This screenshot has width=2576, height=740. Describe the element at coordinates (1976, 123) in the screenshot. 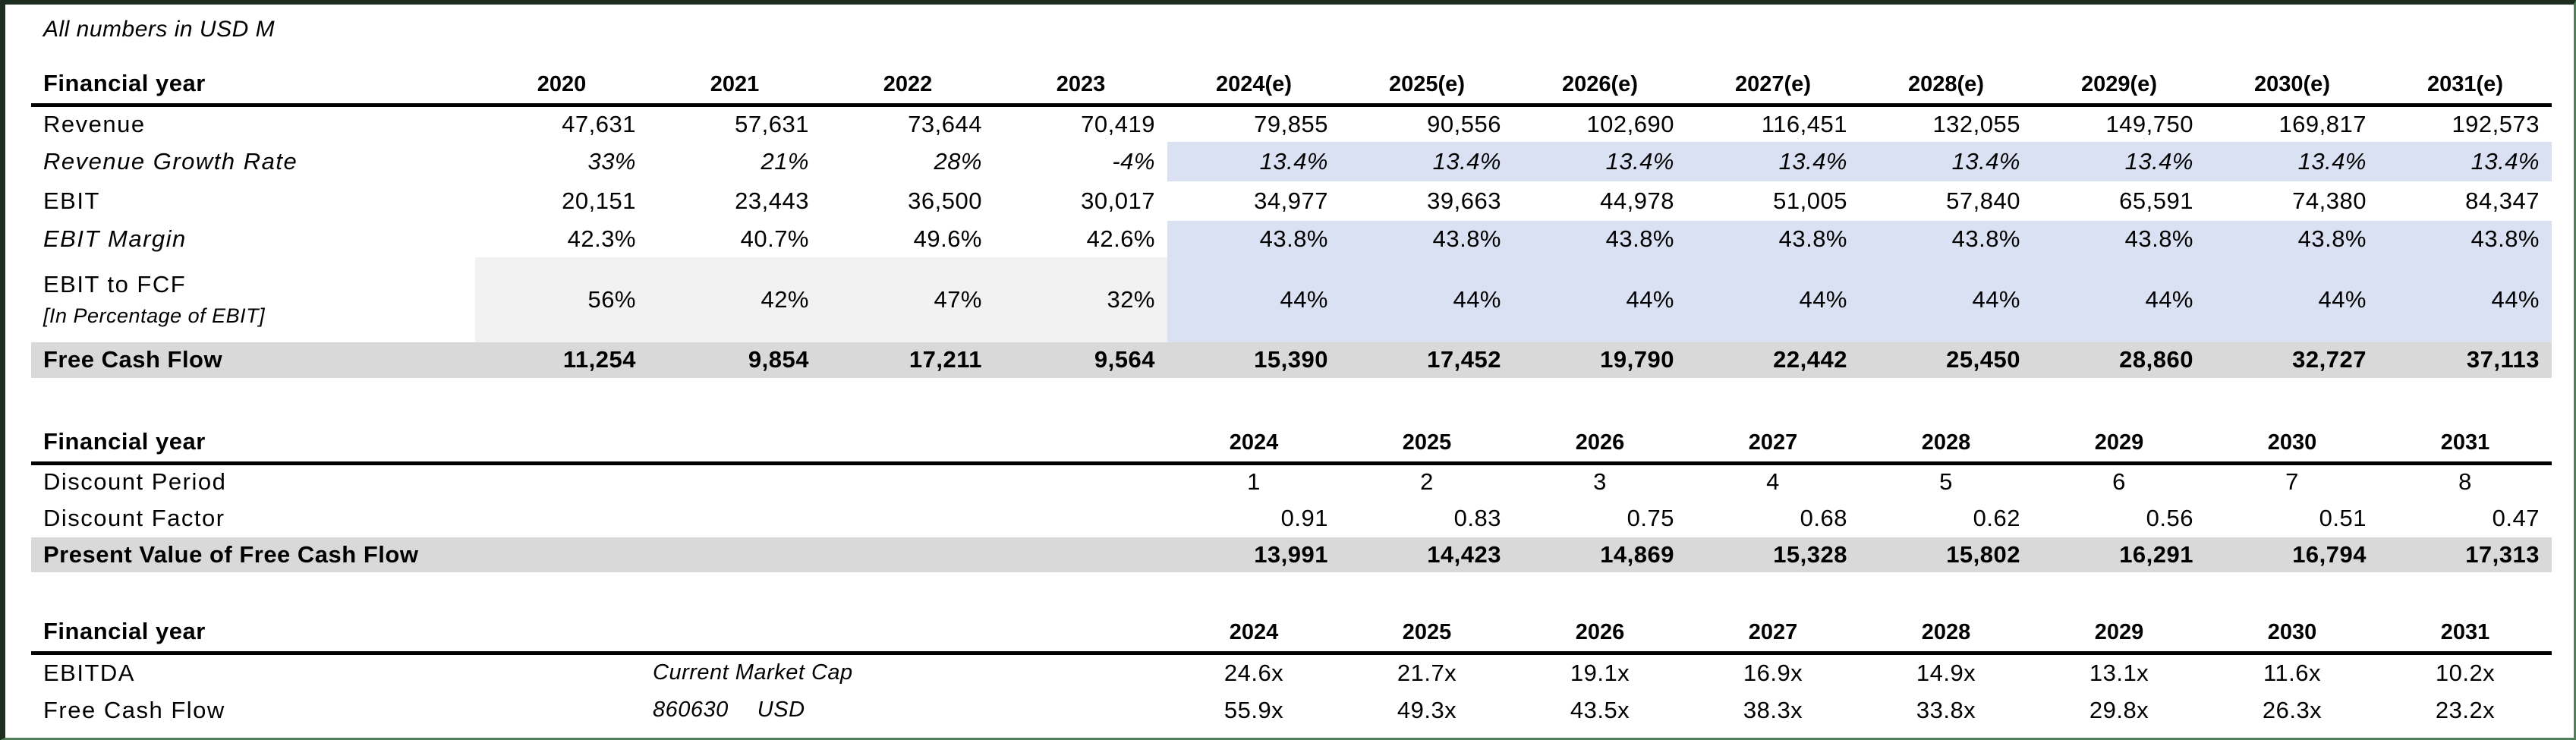

I see `revenue-cell: 132,055` at that location.